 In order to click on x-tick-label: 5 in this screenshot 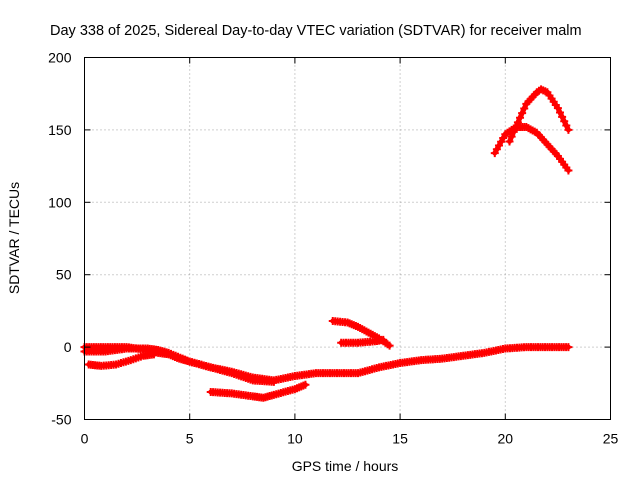, I will do `click(190, 439)`.